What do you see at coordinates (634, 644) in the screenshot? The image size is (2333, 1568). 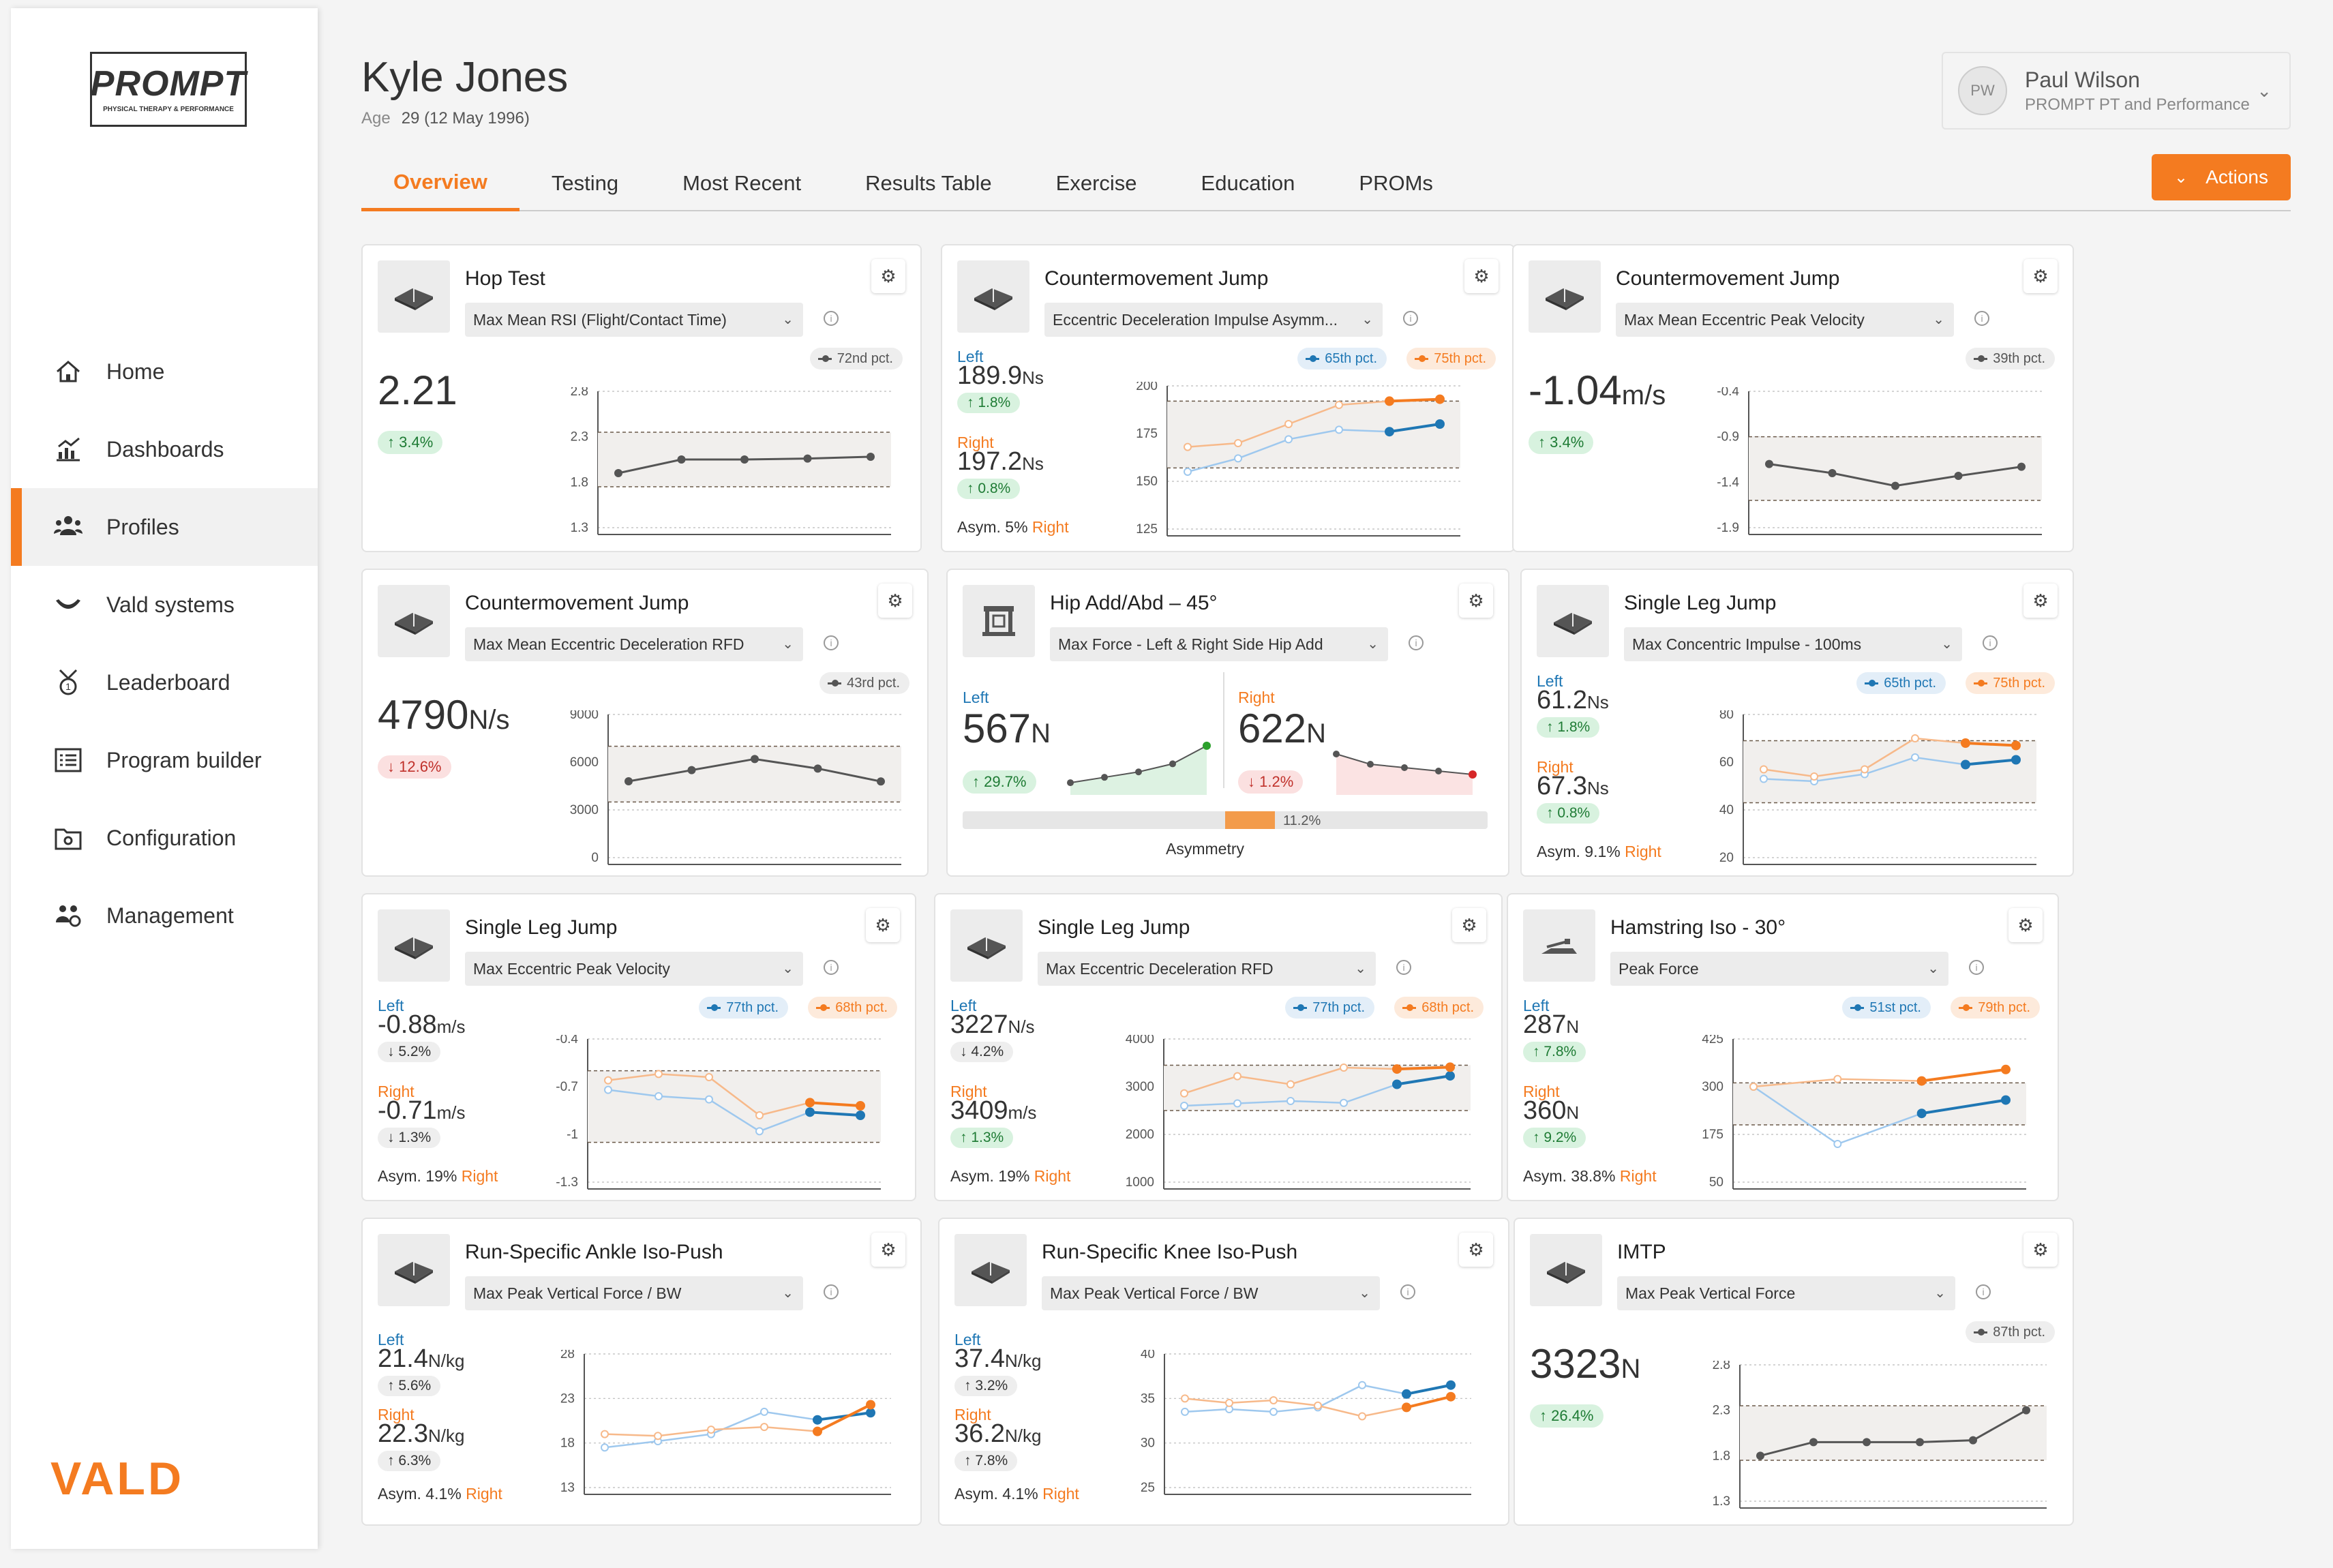 I see `metric-select: Max Mean Eccentric Deceleration RFD ⌄` at bounding box center [634, 644].